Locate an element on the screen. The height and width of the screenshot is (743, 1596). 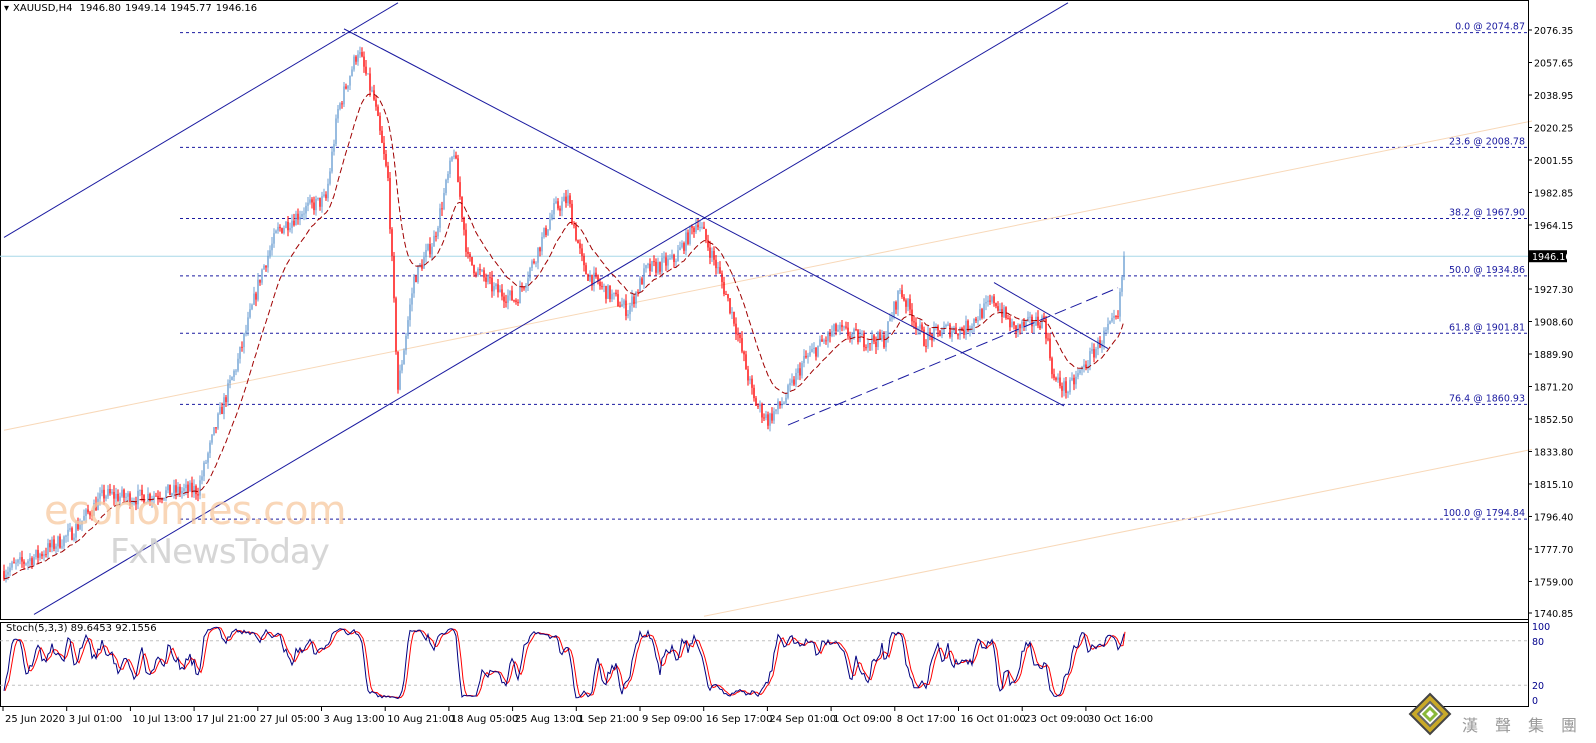
watermark-fxnewstoday: FxNewsToday is located at coordinates (220, 552).